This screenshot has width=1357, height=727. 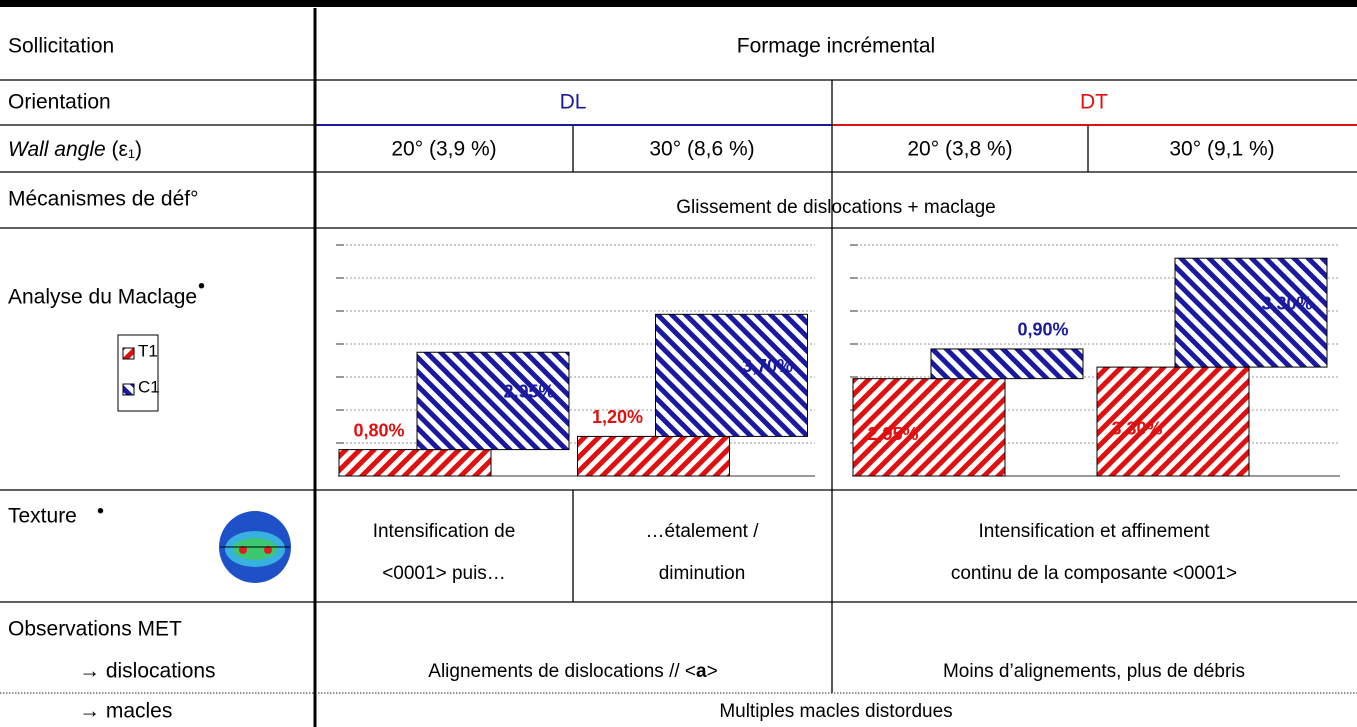 What do you see at coordinates (678, 3) in the screenshot?
I see `top-rule` at bounding box center [678, 3].